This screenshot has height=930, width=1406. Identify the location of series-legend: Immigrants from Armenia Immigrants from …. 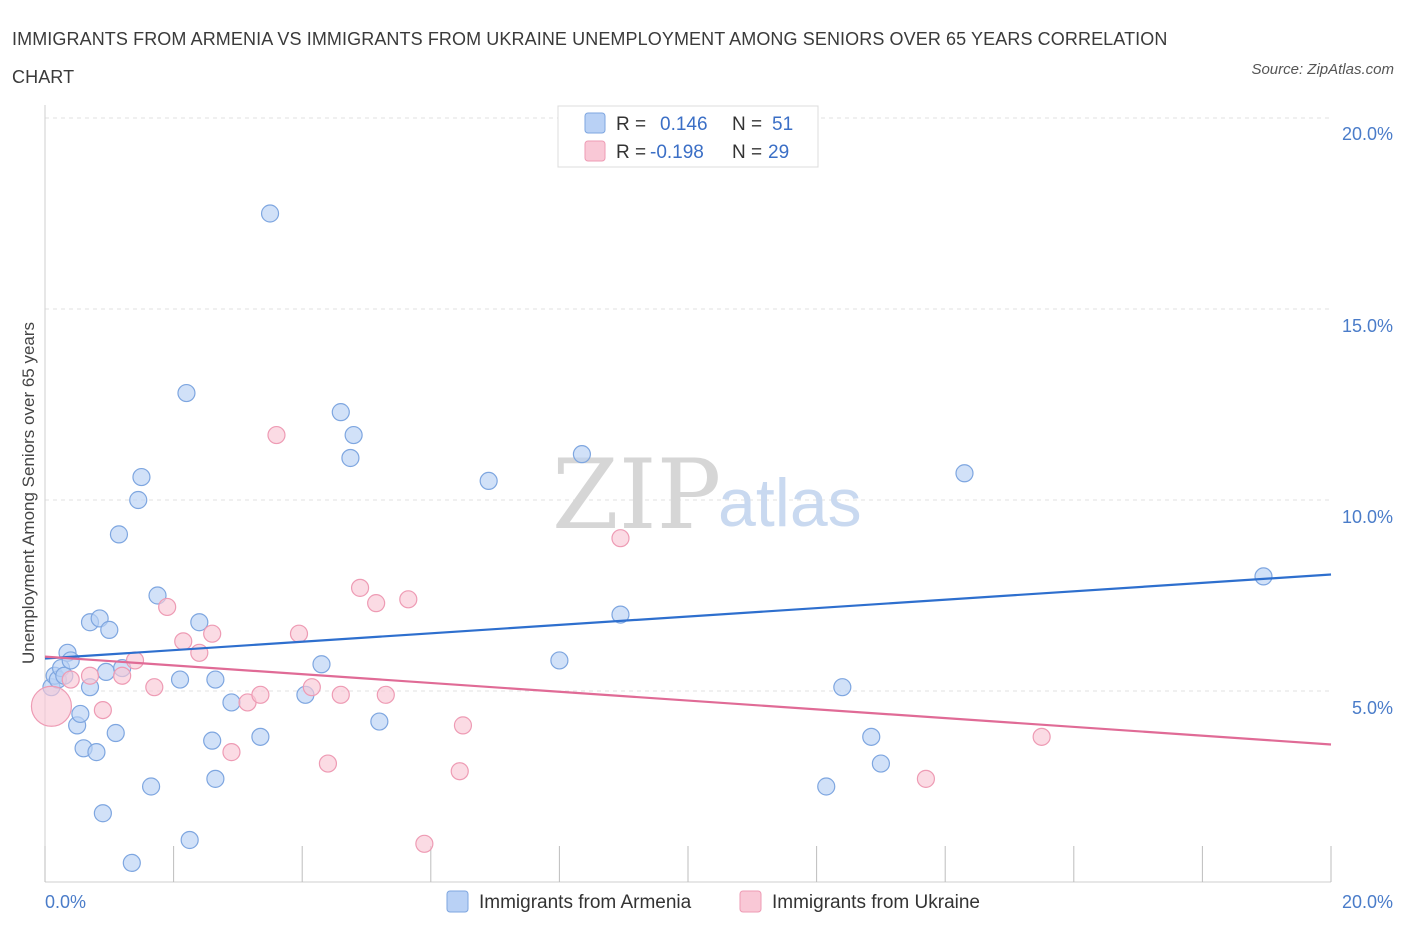
(713, 901).